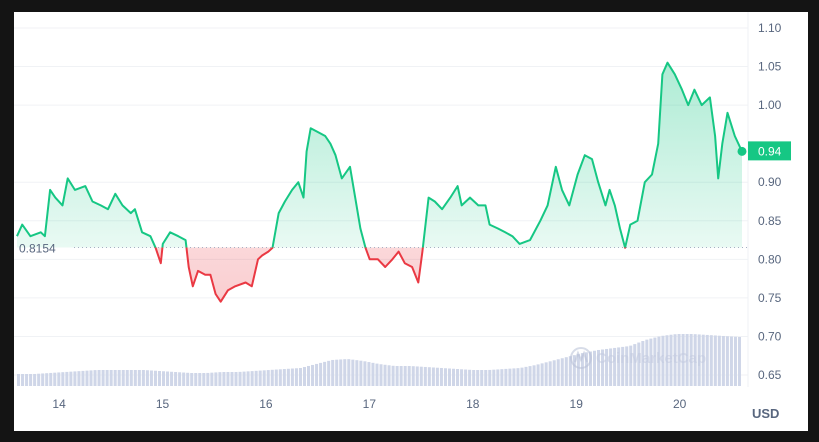  Describe the element at coordinates (770, 67) in the screenshot. I see `y-tick-label: 1.05` at that location.